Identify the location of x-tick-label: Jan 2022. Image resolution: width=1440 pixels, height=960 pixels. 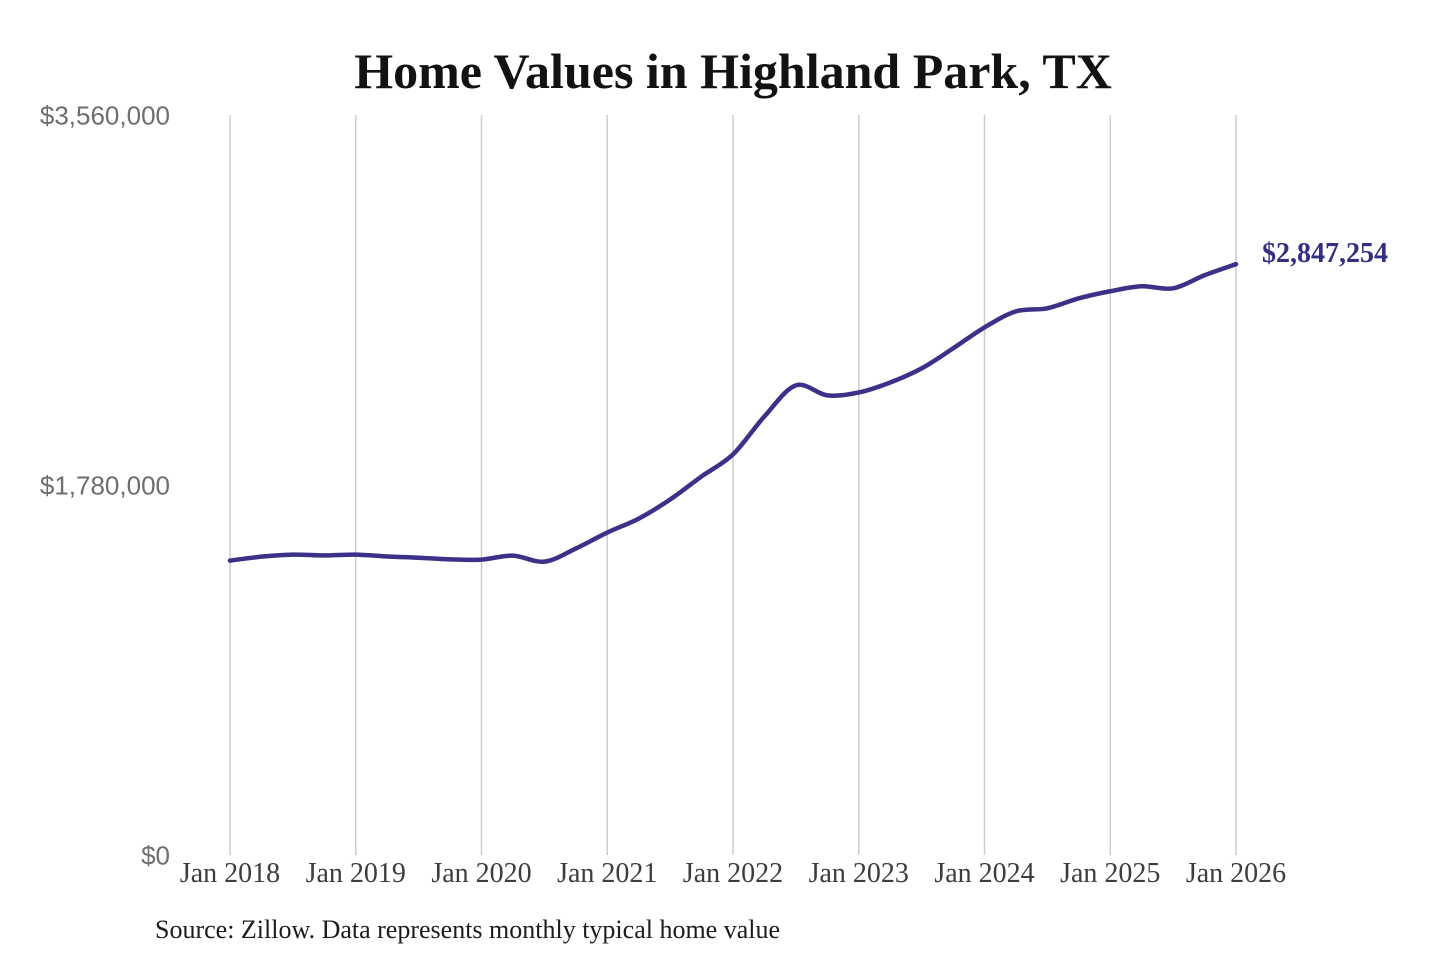
(733, 873).